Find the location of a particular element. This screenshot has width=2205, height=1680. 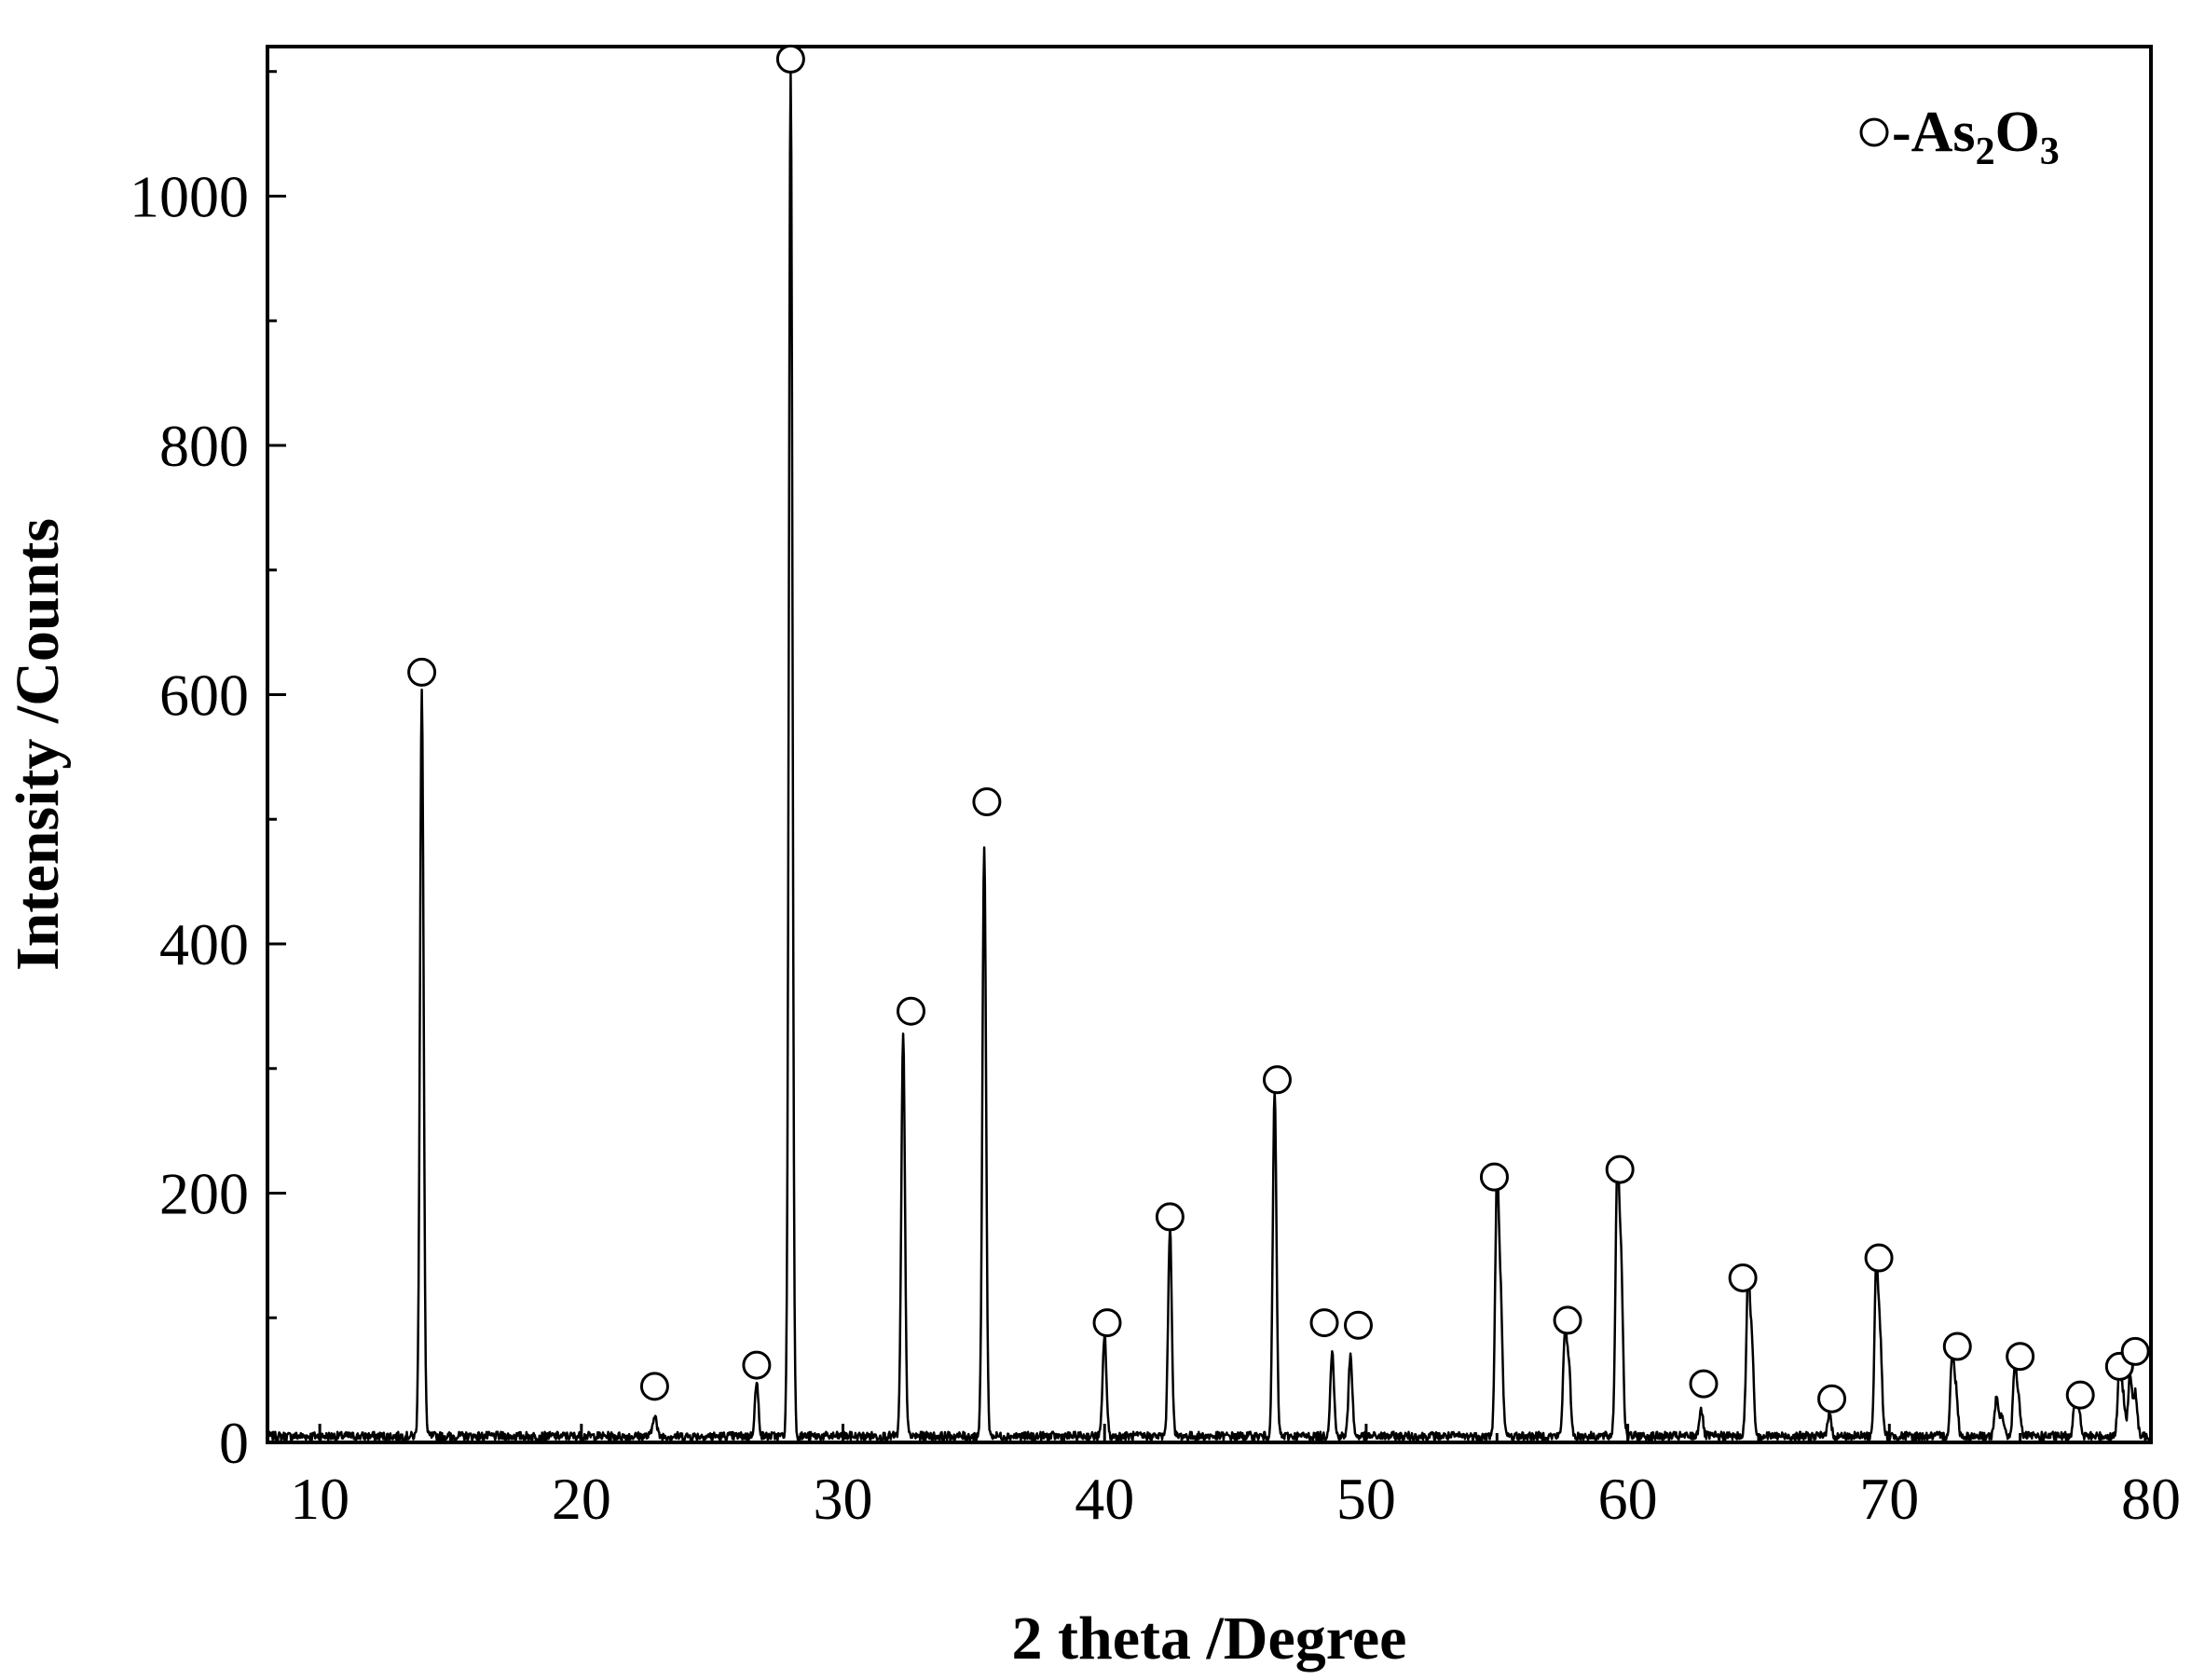

y-tick-label: 0 is located at coordinates (234, 1443).